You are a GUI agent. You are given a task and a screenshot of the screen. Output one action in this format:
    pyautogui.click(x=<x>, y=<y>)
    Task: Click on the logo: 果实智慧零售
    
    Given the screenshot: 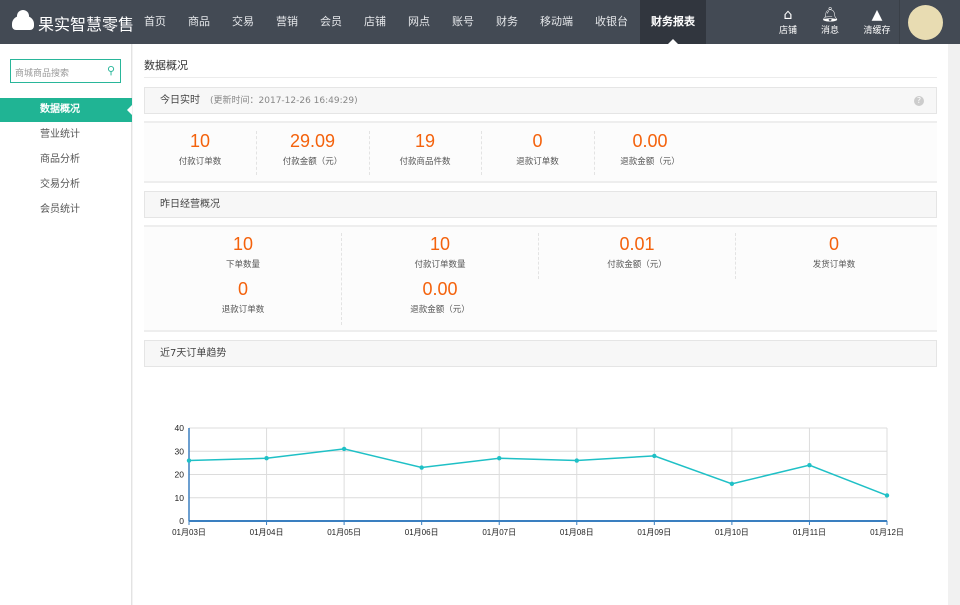 What is the action you would take?
    pyautogui.click(x=73, y=22)
    